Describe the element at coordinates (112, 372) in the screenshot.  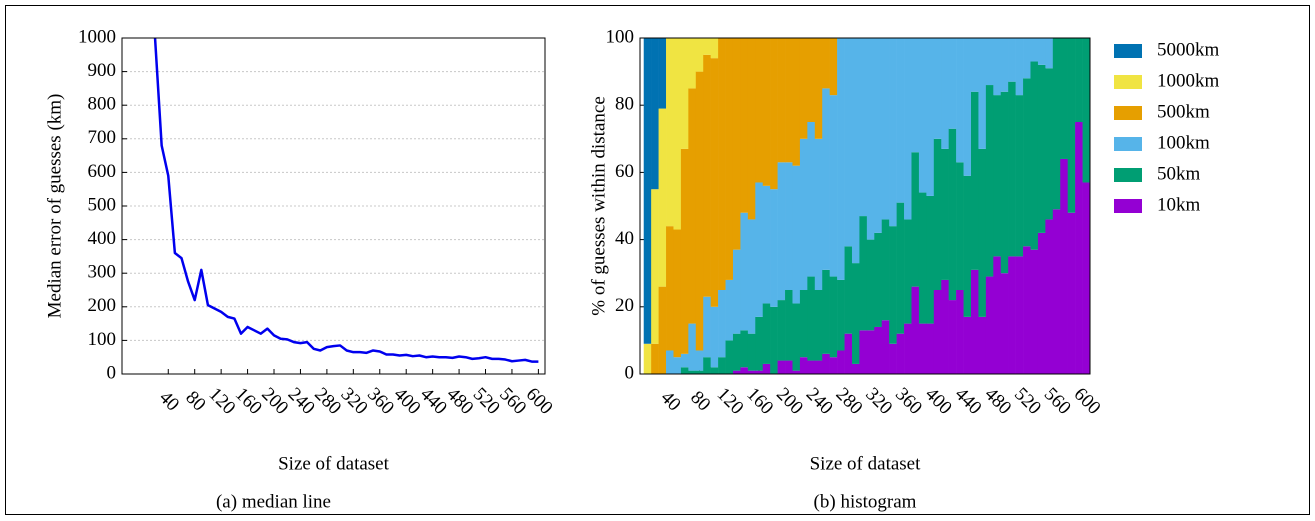
I see `y-tick-label: 0` at that location.